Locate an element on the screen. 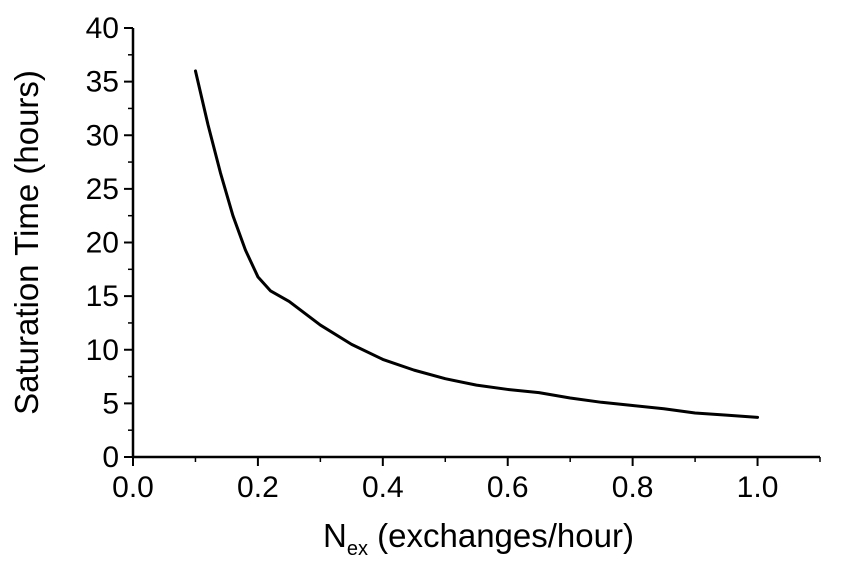 Image resolution: width=849 pixels, height=562 pixels. y-tick-label: 0 is located at coordinates (110, 457).